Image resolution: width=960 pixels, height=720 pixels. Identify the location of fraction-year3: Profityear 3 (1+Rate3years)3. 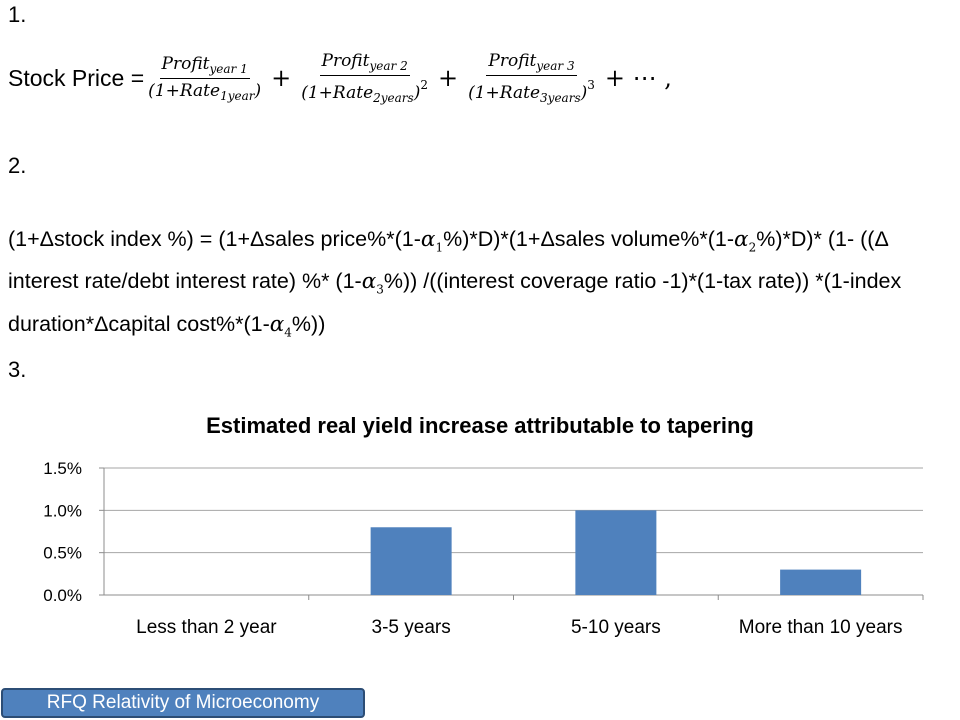
(531, 78).